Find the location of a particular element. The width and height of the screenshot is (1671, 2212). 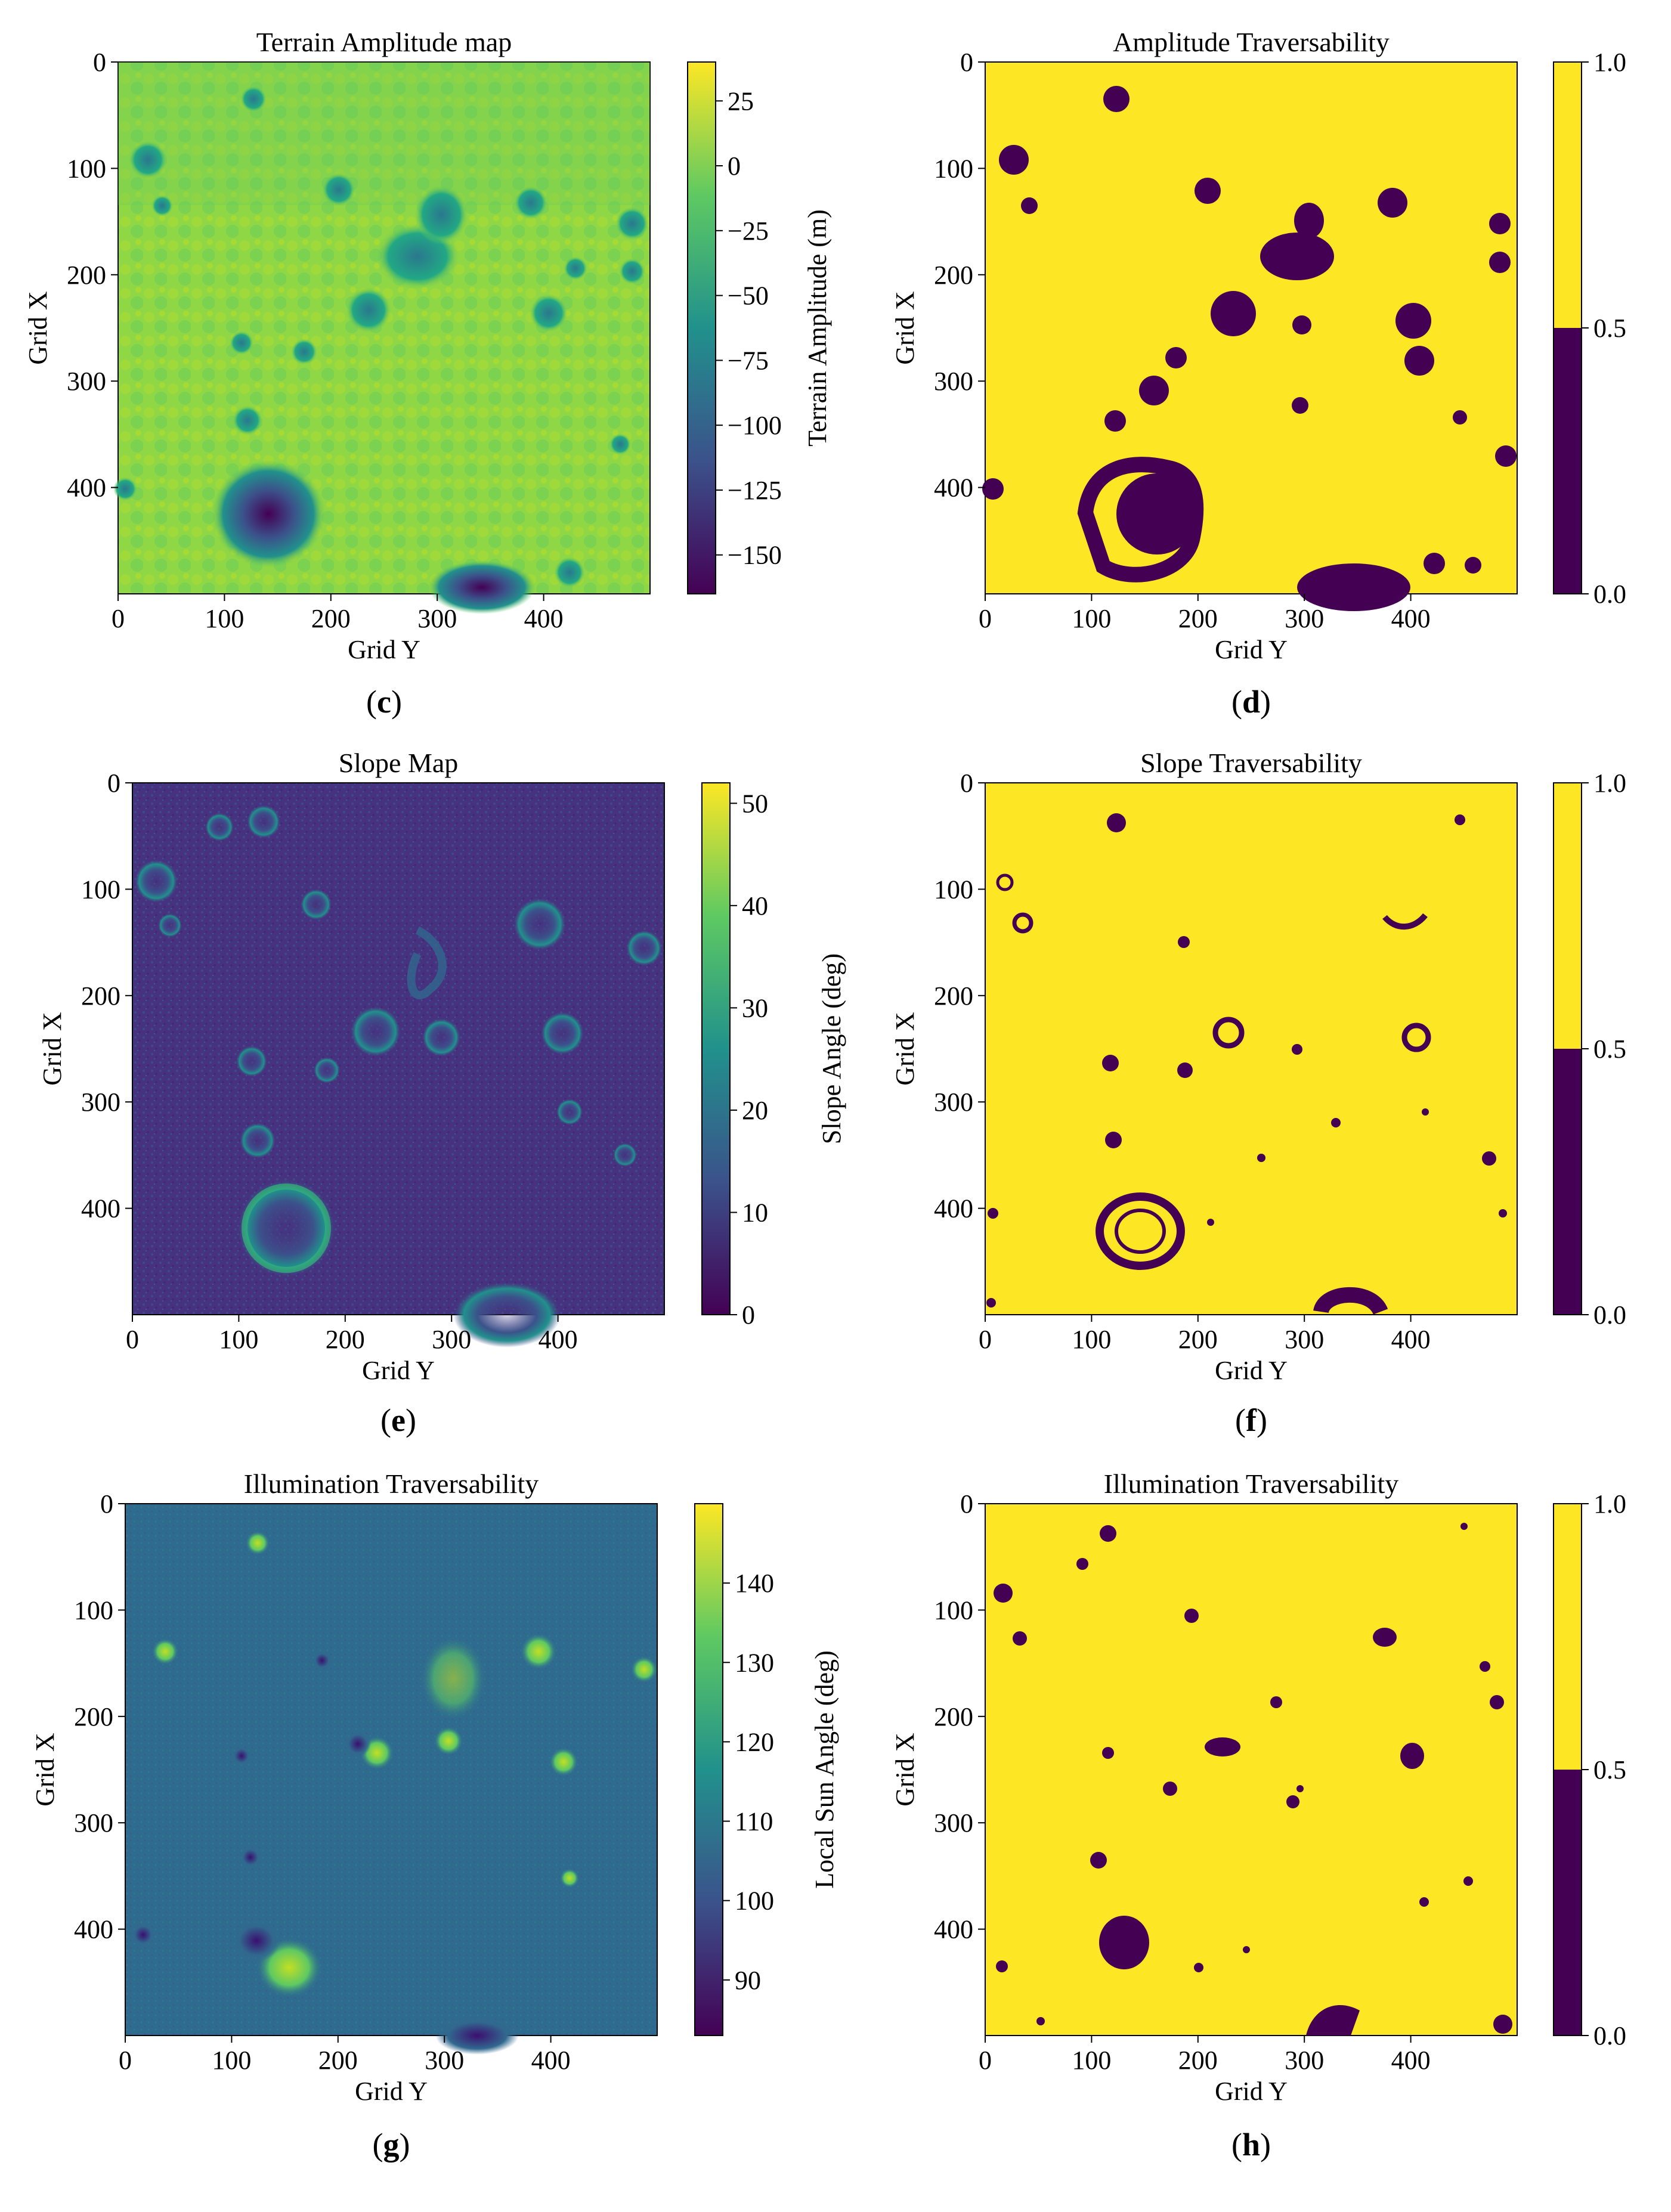

colorbar-tick-label: 40 is located at coordinates (755, 906).